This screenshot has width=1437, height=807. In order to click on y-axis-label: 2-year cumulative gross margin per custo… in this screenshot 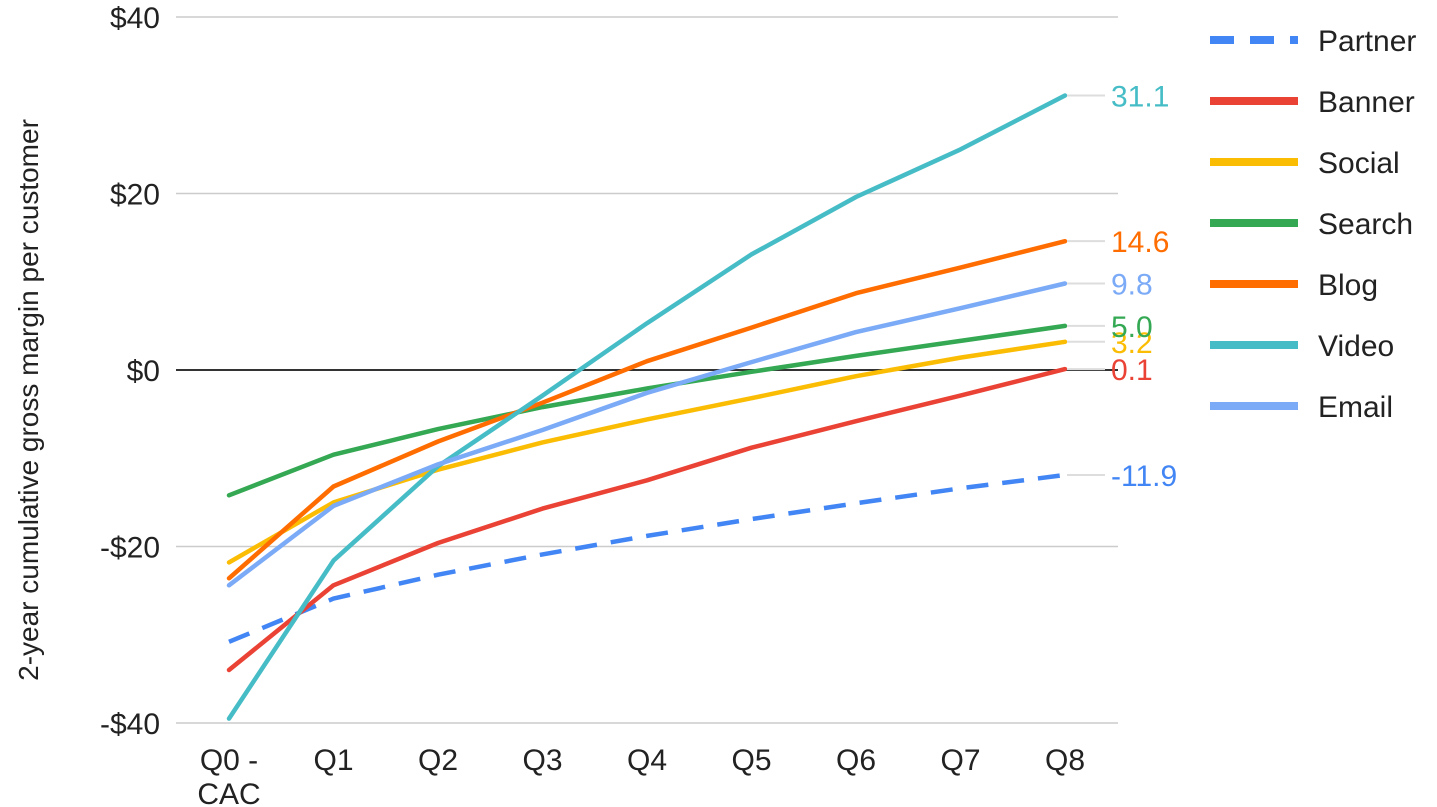, I will do `click(28, 400)`.